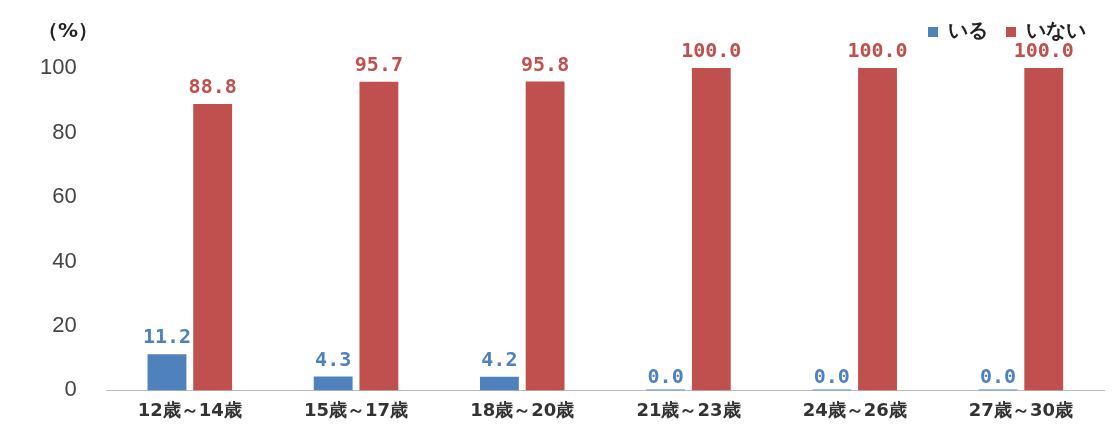  What do you see at coordinates (522, 409) in the screenshot?
I see `x-tick-label: 18歳～20歳` at bounding box center [522, 409].